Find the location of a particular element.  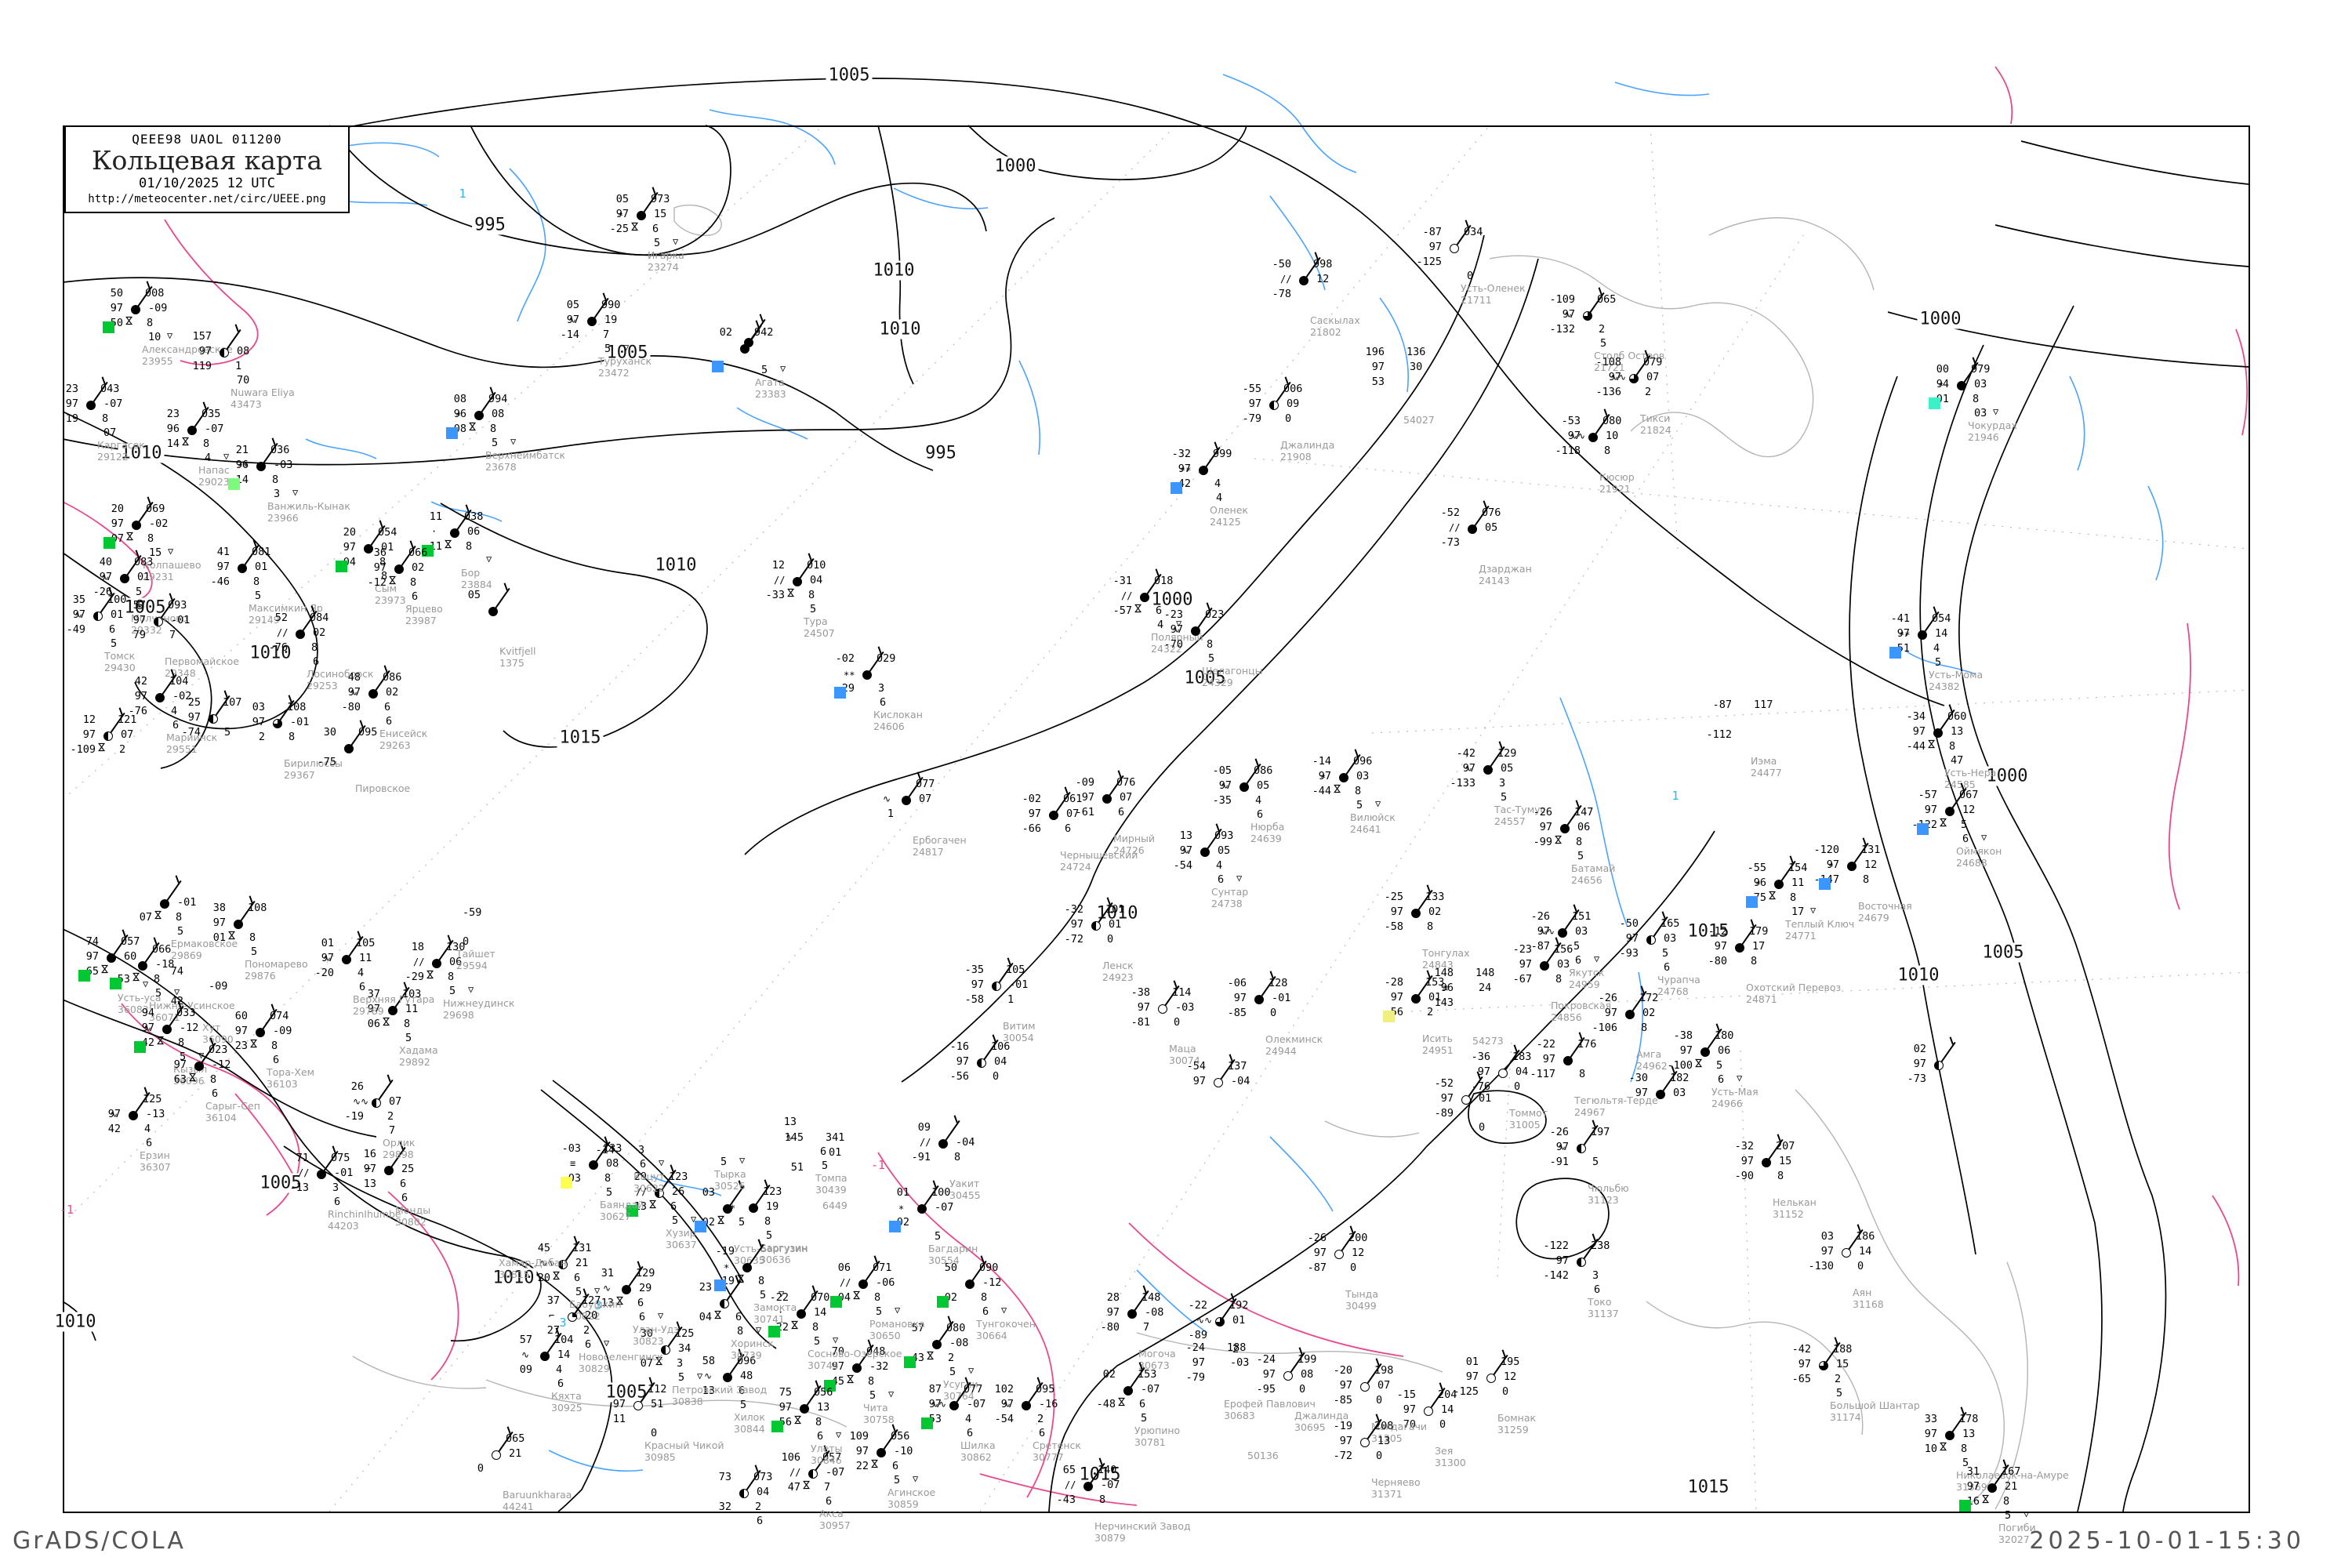

station-dewpoint: -54 is located at coordinates (1004, 1419).